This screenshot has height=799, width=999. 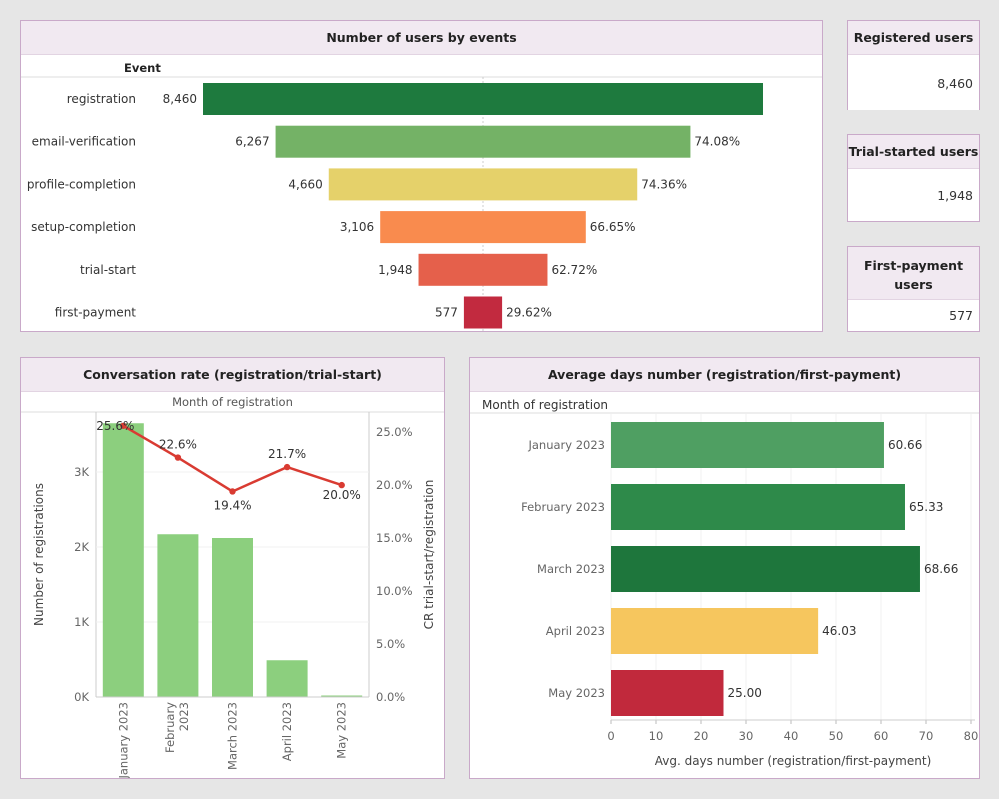 What do you see at coordinates (717, 142) in the screenshot?
I see `funnel-conversion-label: 74.08%` at bounding box center [717, 142].